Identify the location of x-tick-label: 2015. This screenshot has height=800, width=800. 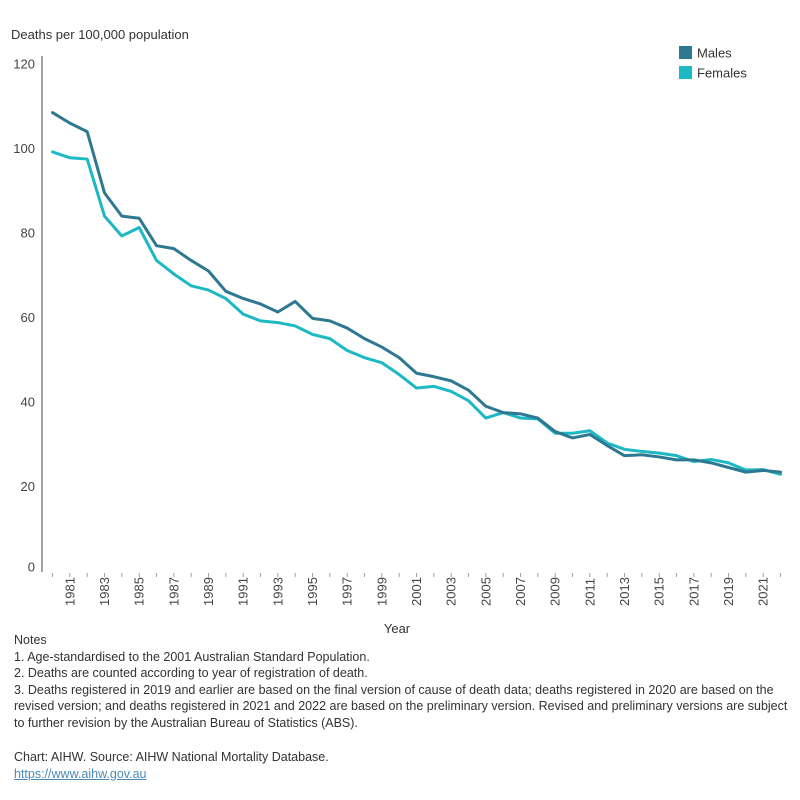
(659, 591).